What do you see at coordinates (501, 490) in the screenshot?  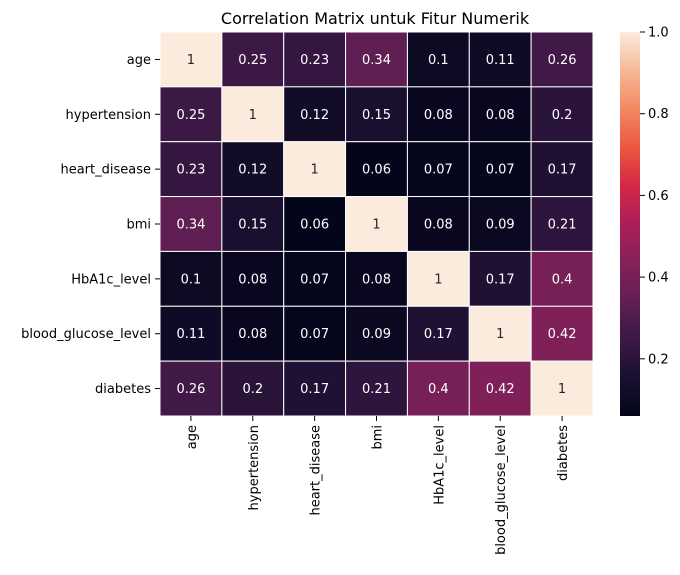 I see `x-tick-label: blood_glucose_level` at bounding box center [501, 490].